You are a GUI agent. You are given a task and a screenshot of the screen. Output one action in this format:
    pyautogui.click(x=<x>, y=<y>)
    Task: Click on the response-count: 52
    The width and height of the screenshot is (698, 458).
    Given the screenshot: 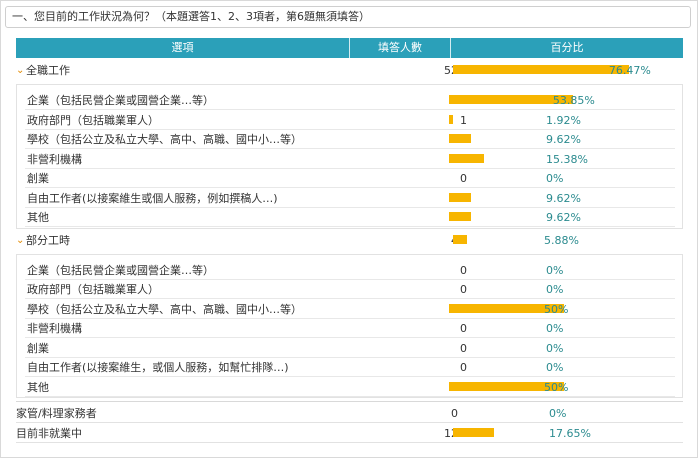 What is the action you would take?
    pyautogui.click(x=451, y=70)
    